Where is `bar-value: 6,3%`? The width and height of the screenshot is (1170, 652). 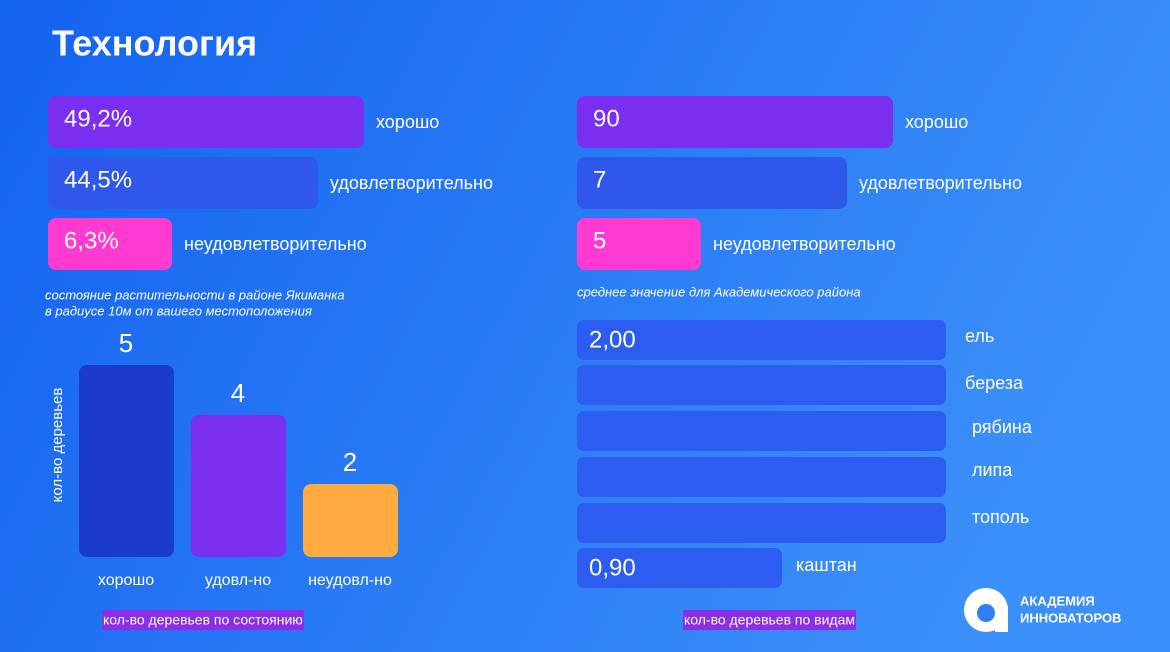
bar-value: 6,3% is located at coordinates (91, 240).